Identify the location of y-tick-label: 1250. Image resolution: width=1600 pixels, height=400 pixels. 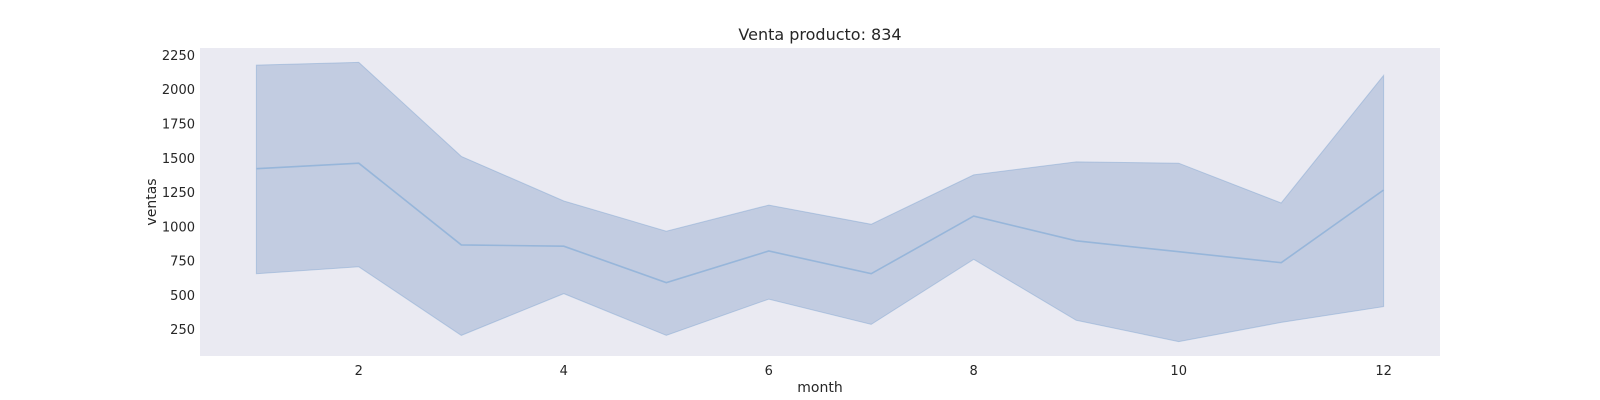
(178, 193).